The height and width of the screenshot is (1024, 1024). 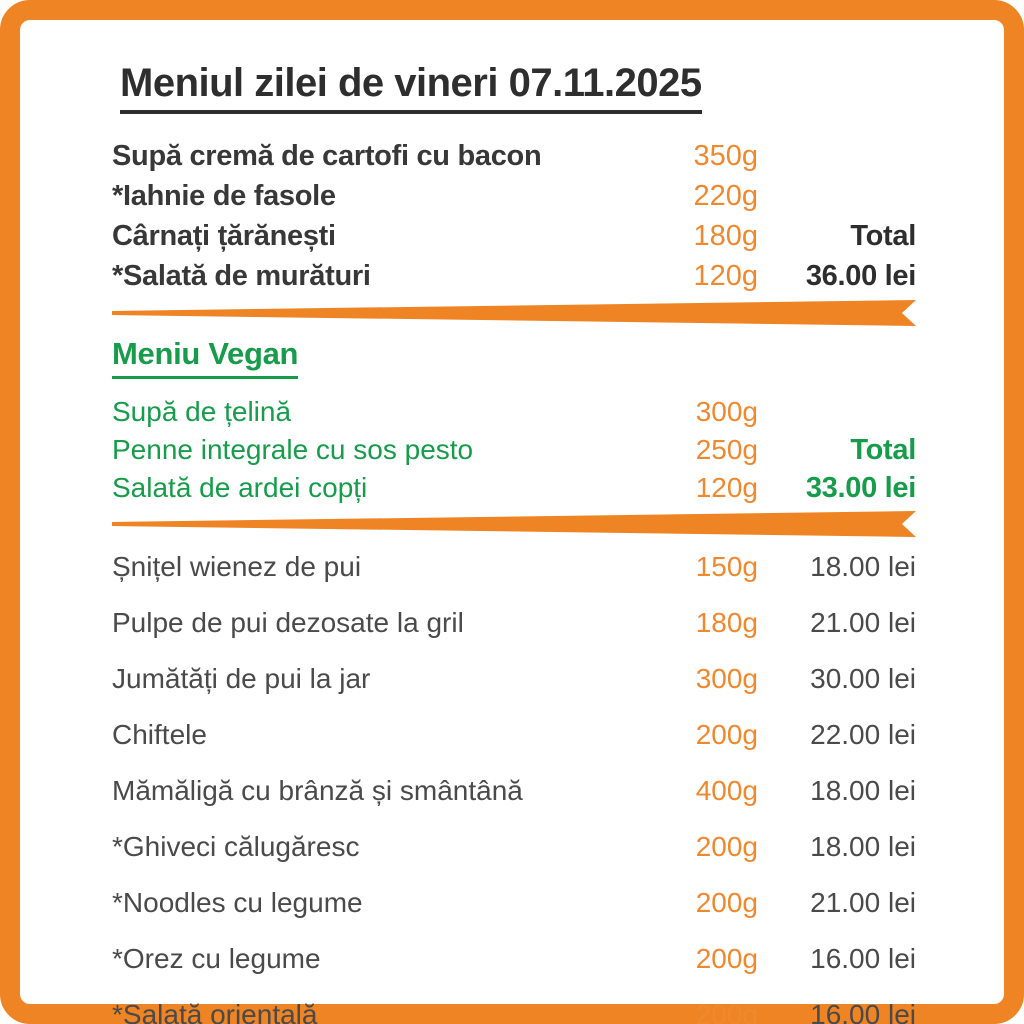 I want to click on daily-total-label: Total, so click(x=883, y=236).